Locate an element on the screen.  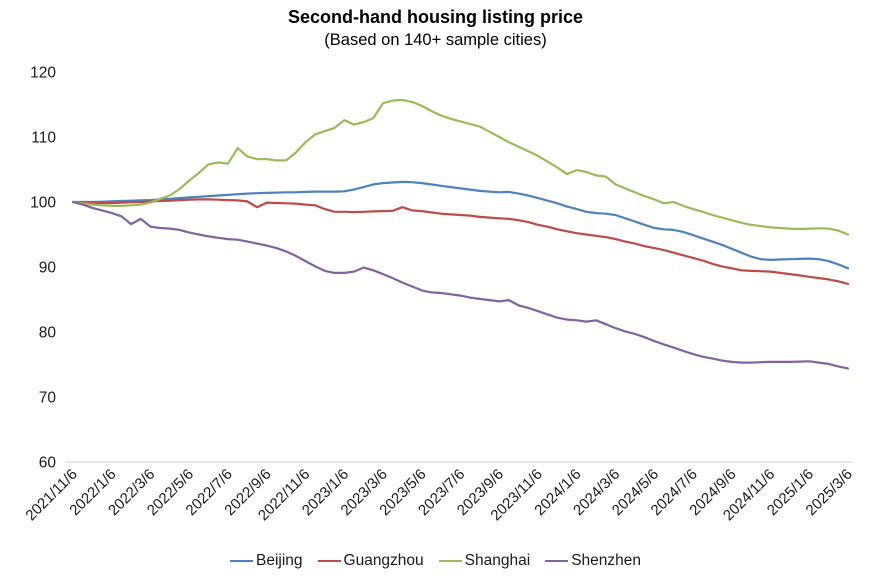
series-line-beijing is located at coordinates (460, 225).